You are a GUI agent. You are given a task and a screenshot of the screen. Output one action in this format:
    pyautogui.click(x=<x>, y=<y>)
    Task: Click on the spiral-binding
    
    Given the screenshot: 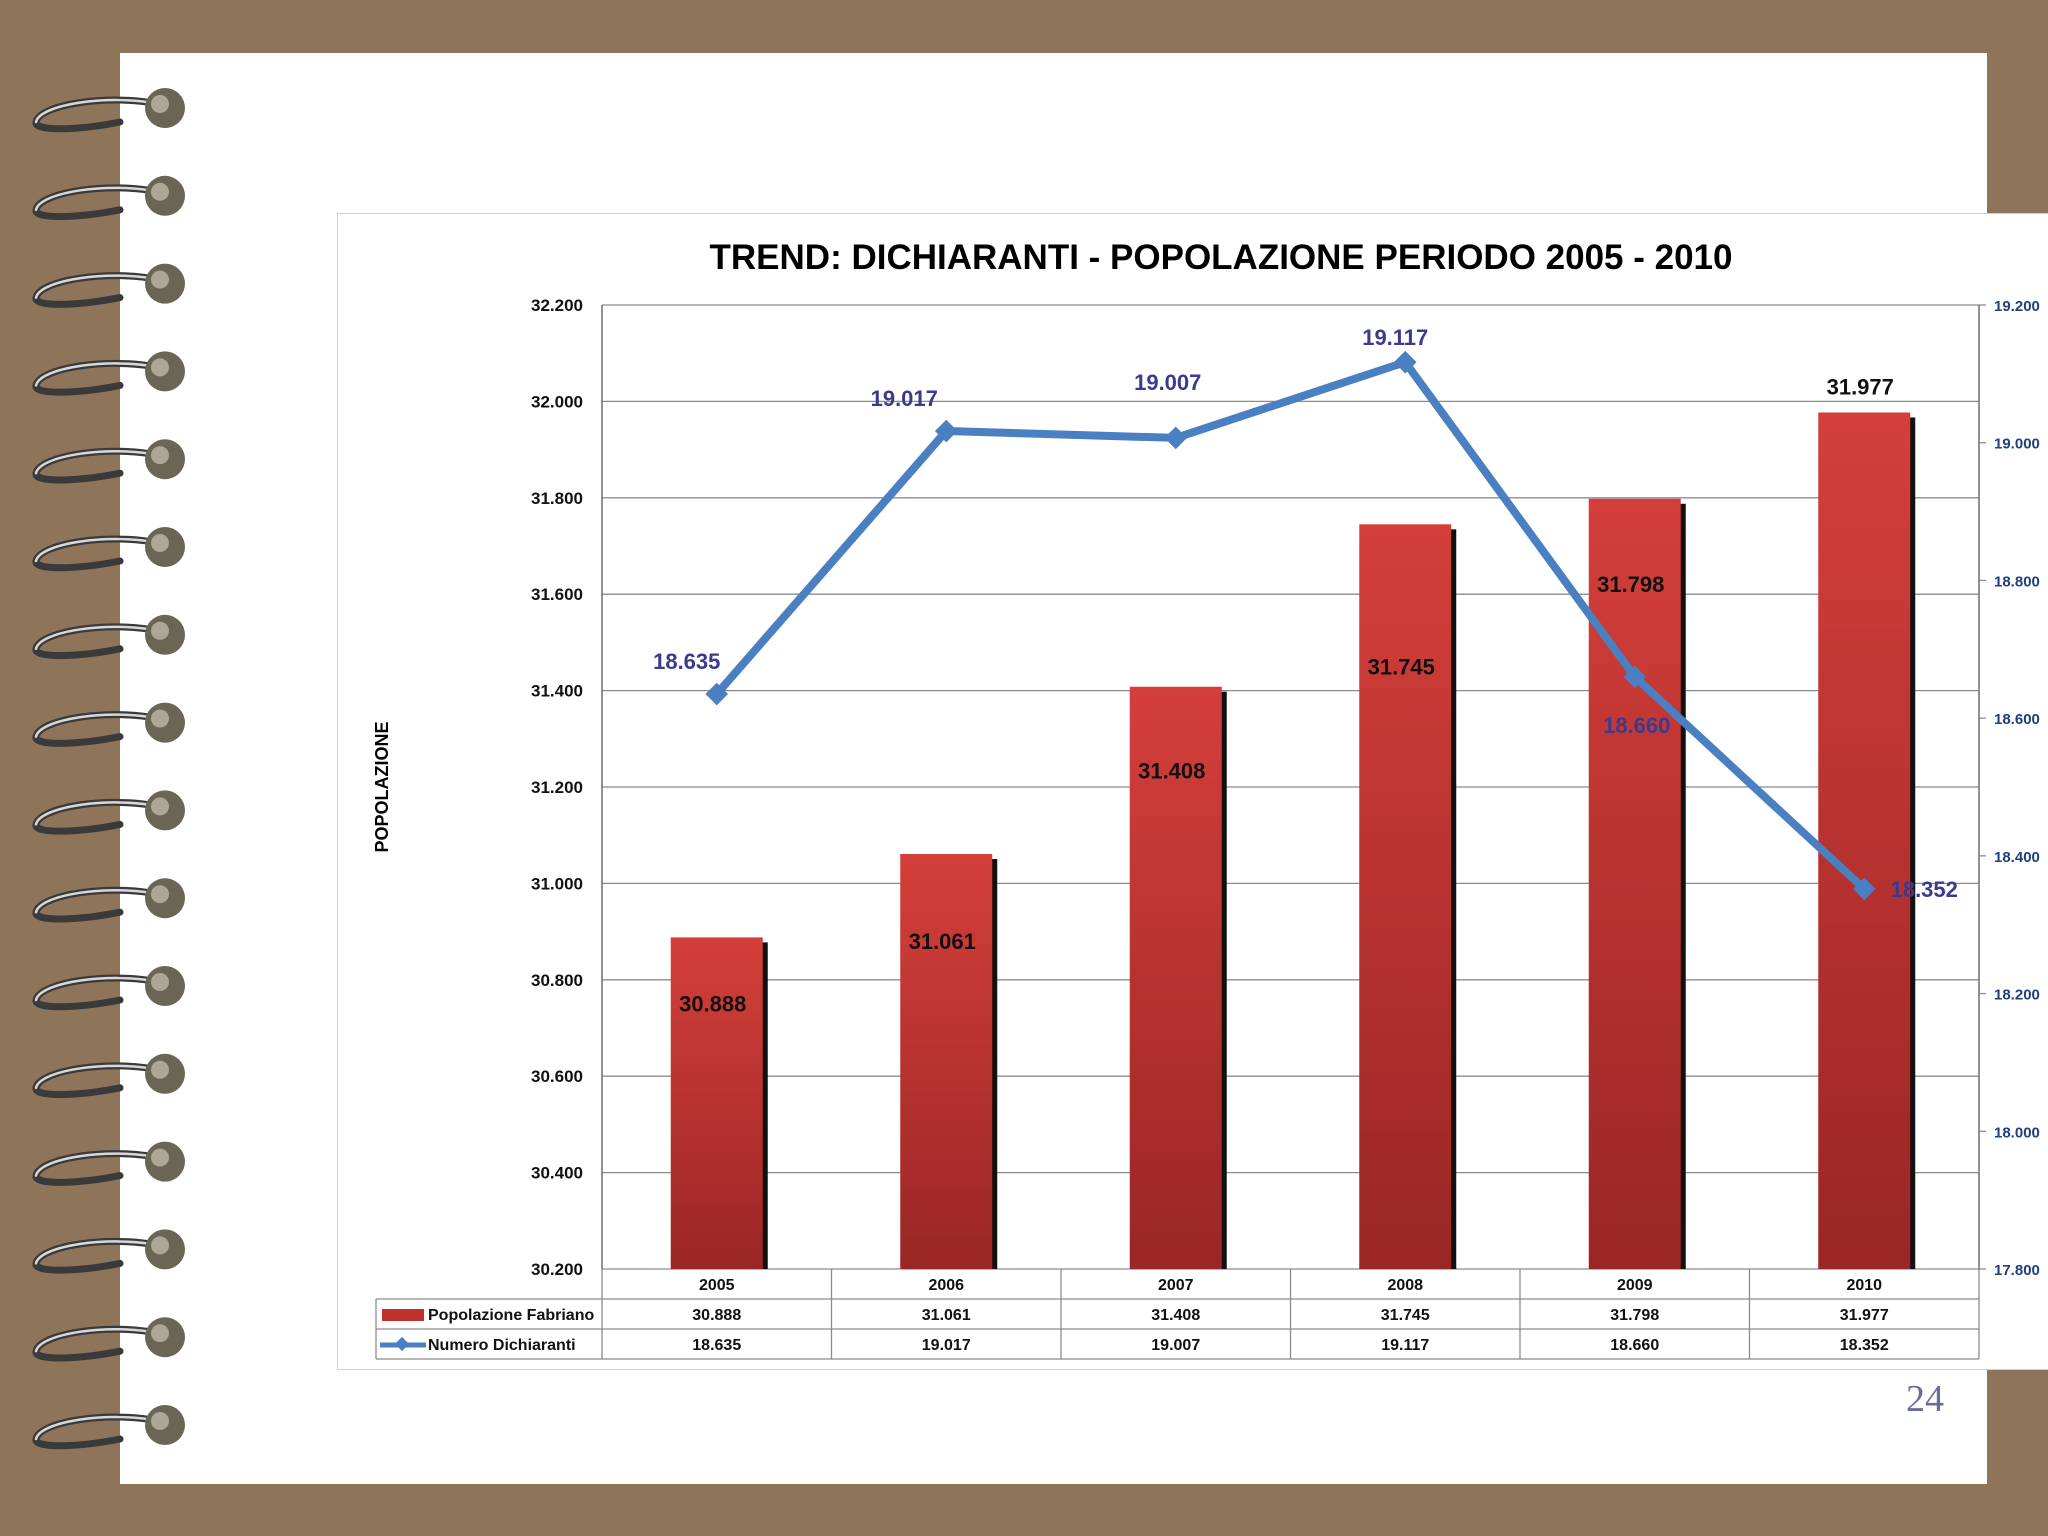 What is the action you would take?
    pyautogui.click(x=108, y=769)
    